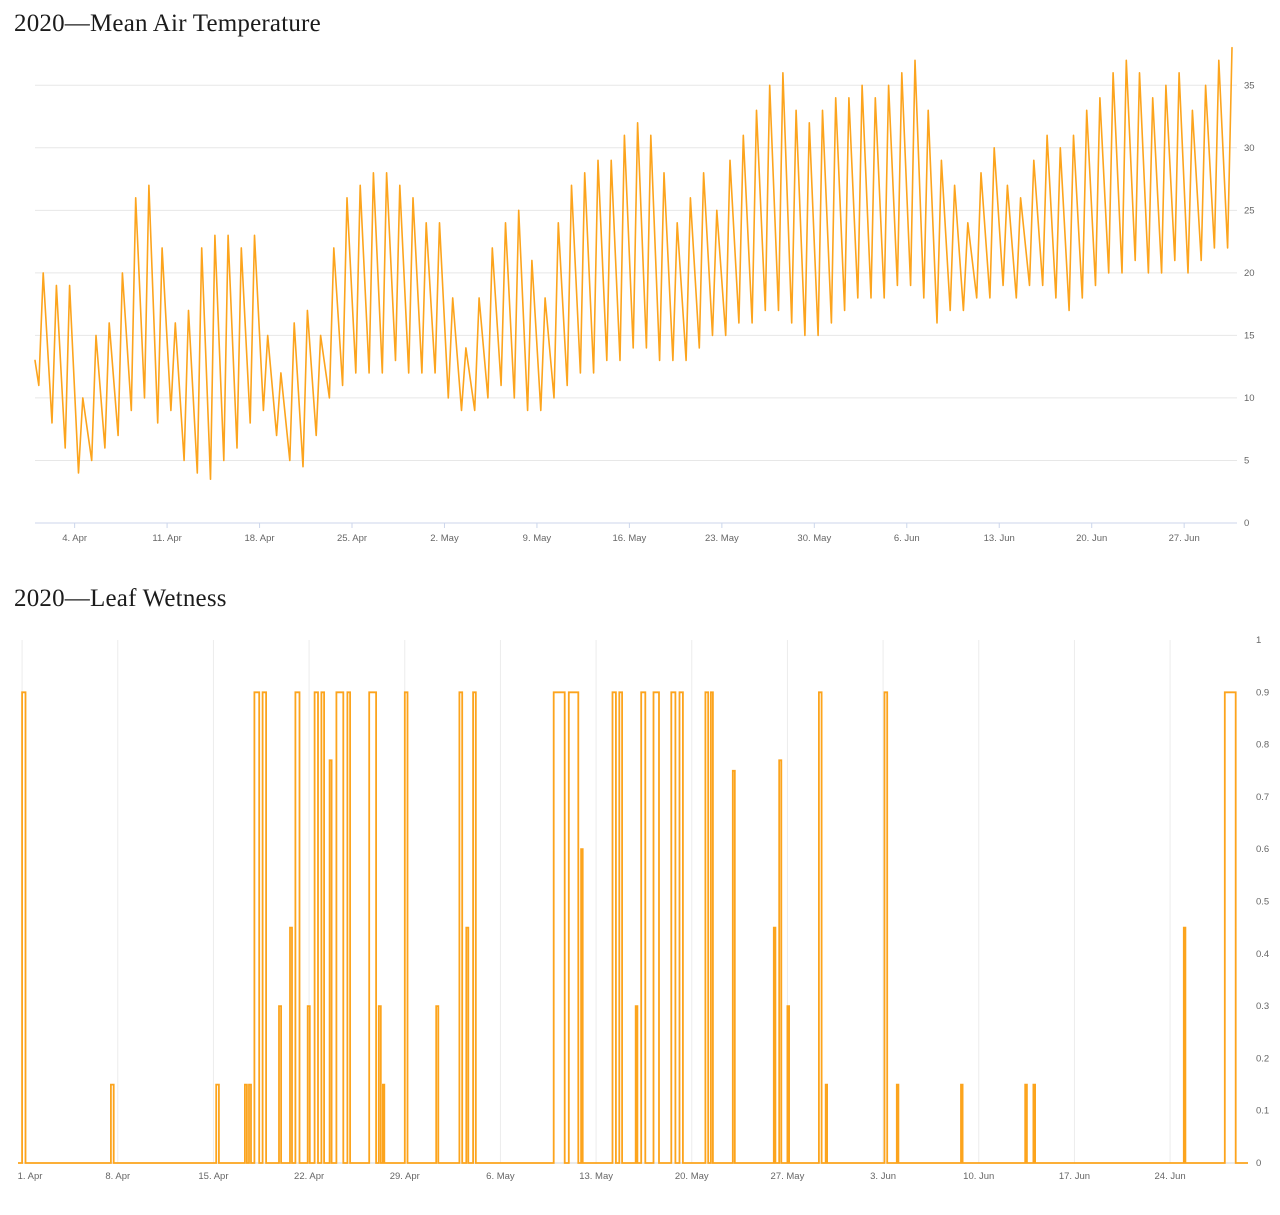  I want to click on y-tick-label: 0.3, so click(1262, 1006).